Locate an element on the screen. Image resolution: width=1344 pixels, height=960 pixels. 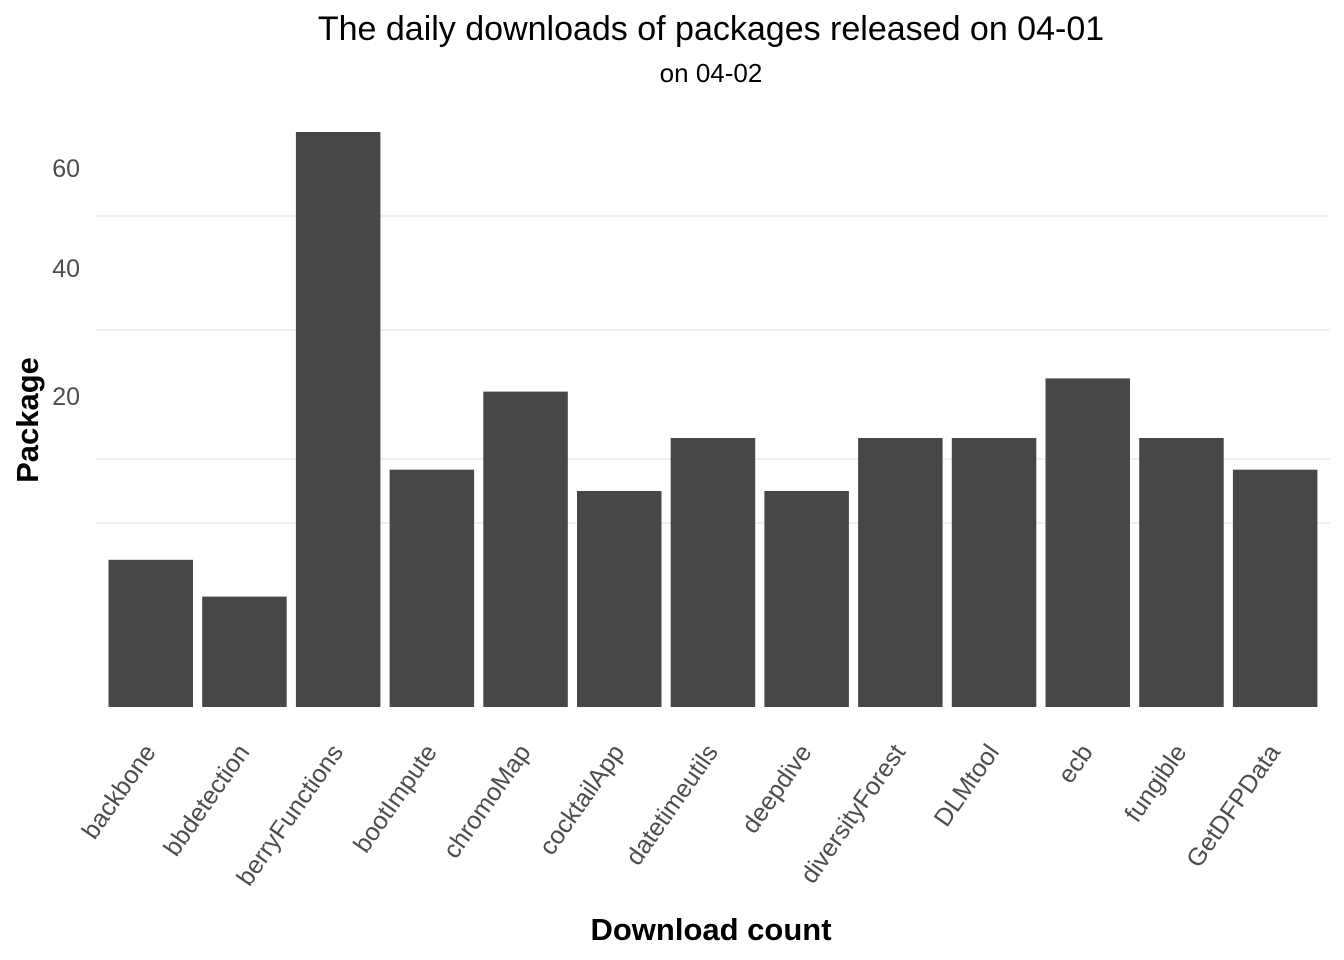
x-tick-label: ecb is located at coordinates (1076, 763).